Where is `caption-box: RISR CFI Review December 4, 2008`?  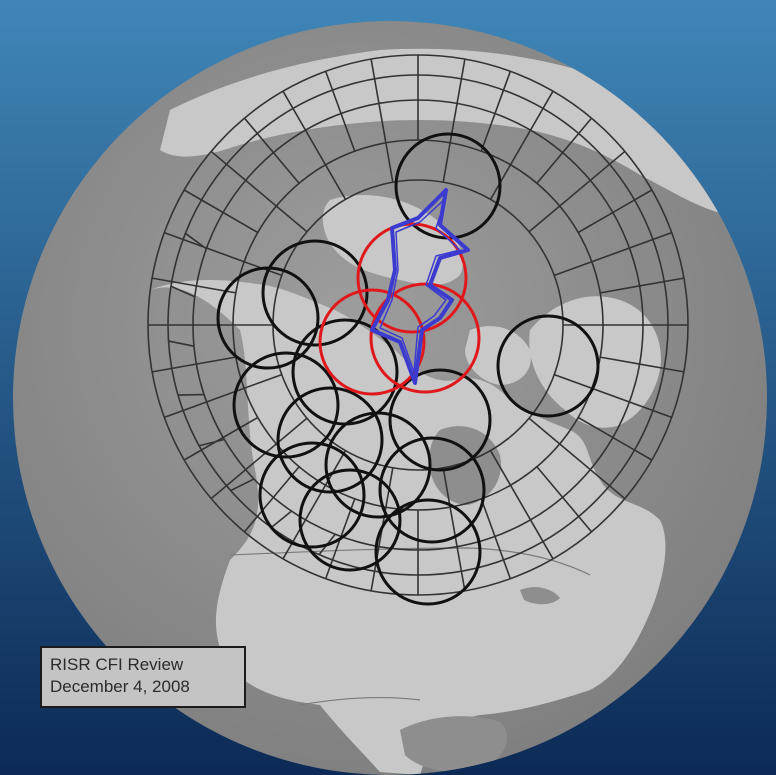 caption-box: RISR CFI Review December 4, 2008 is located at coordinates (143, 677).